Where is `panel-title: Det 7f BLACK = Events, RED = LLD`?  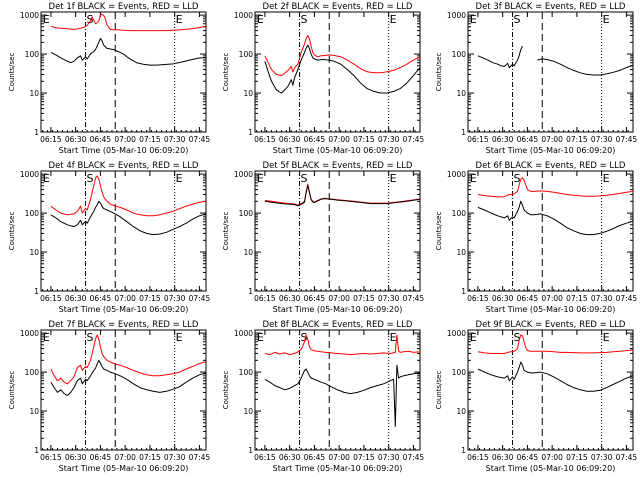
panel-title: Det 7f BLACK = Events, RED = LLD is located at coordinates (124, 325).